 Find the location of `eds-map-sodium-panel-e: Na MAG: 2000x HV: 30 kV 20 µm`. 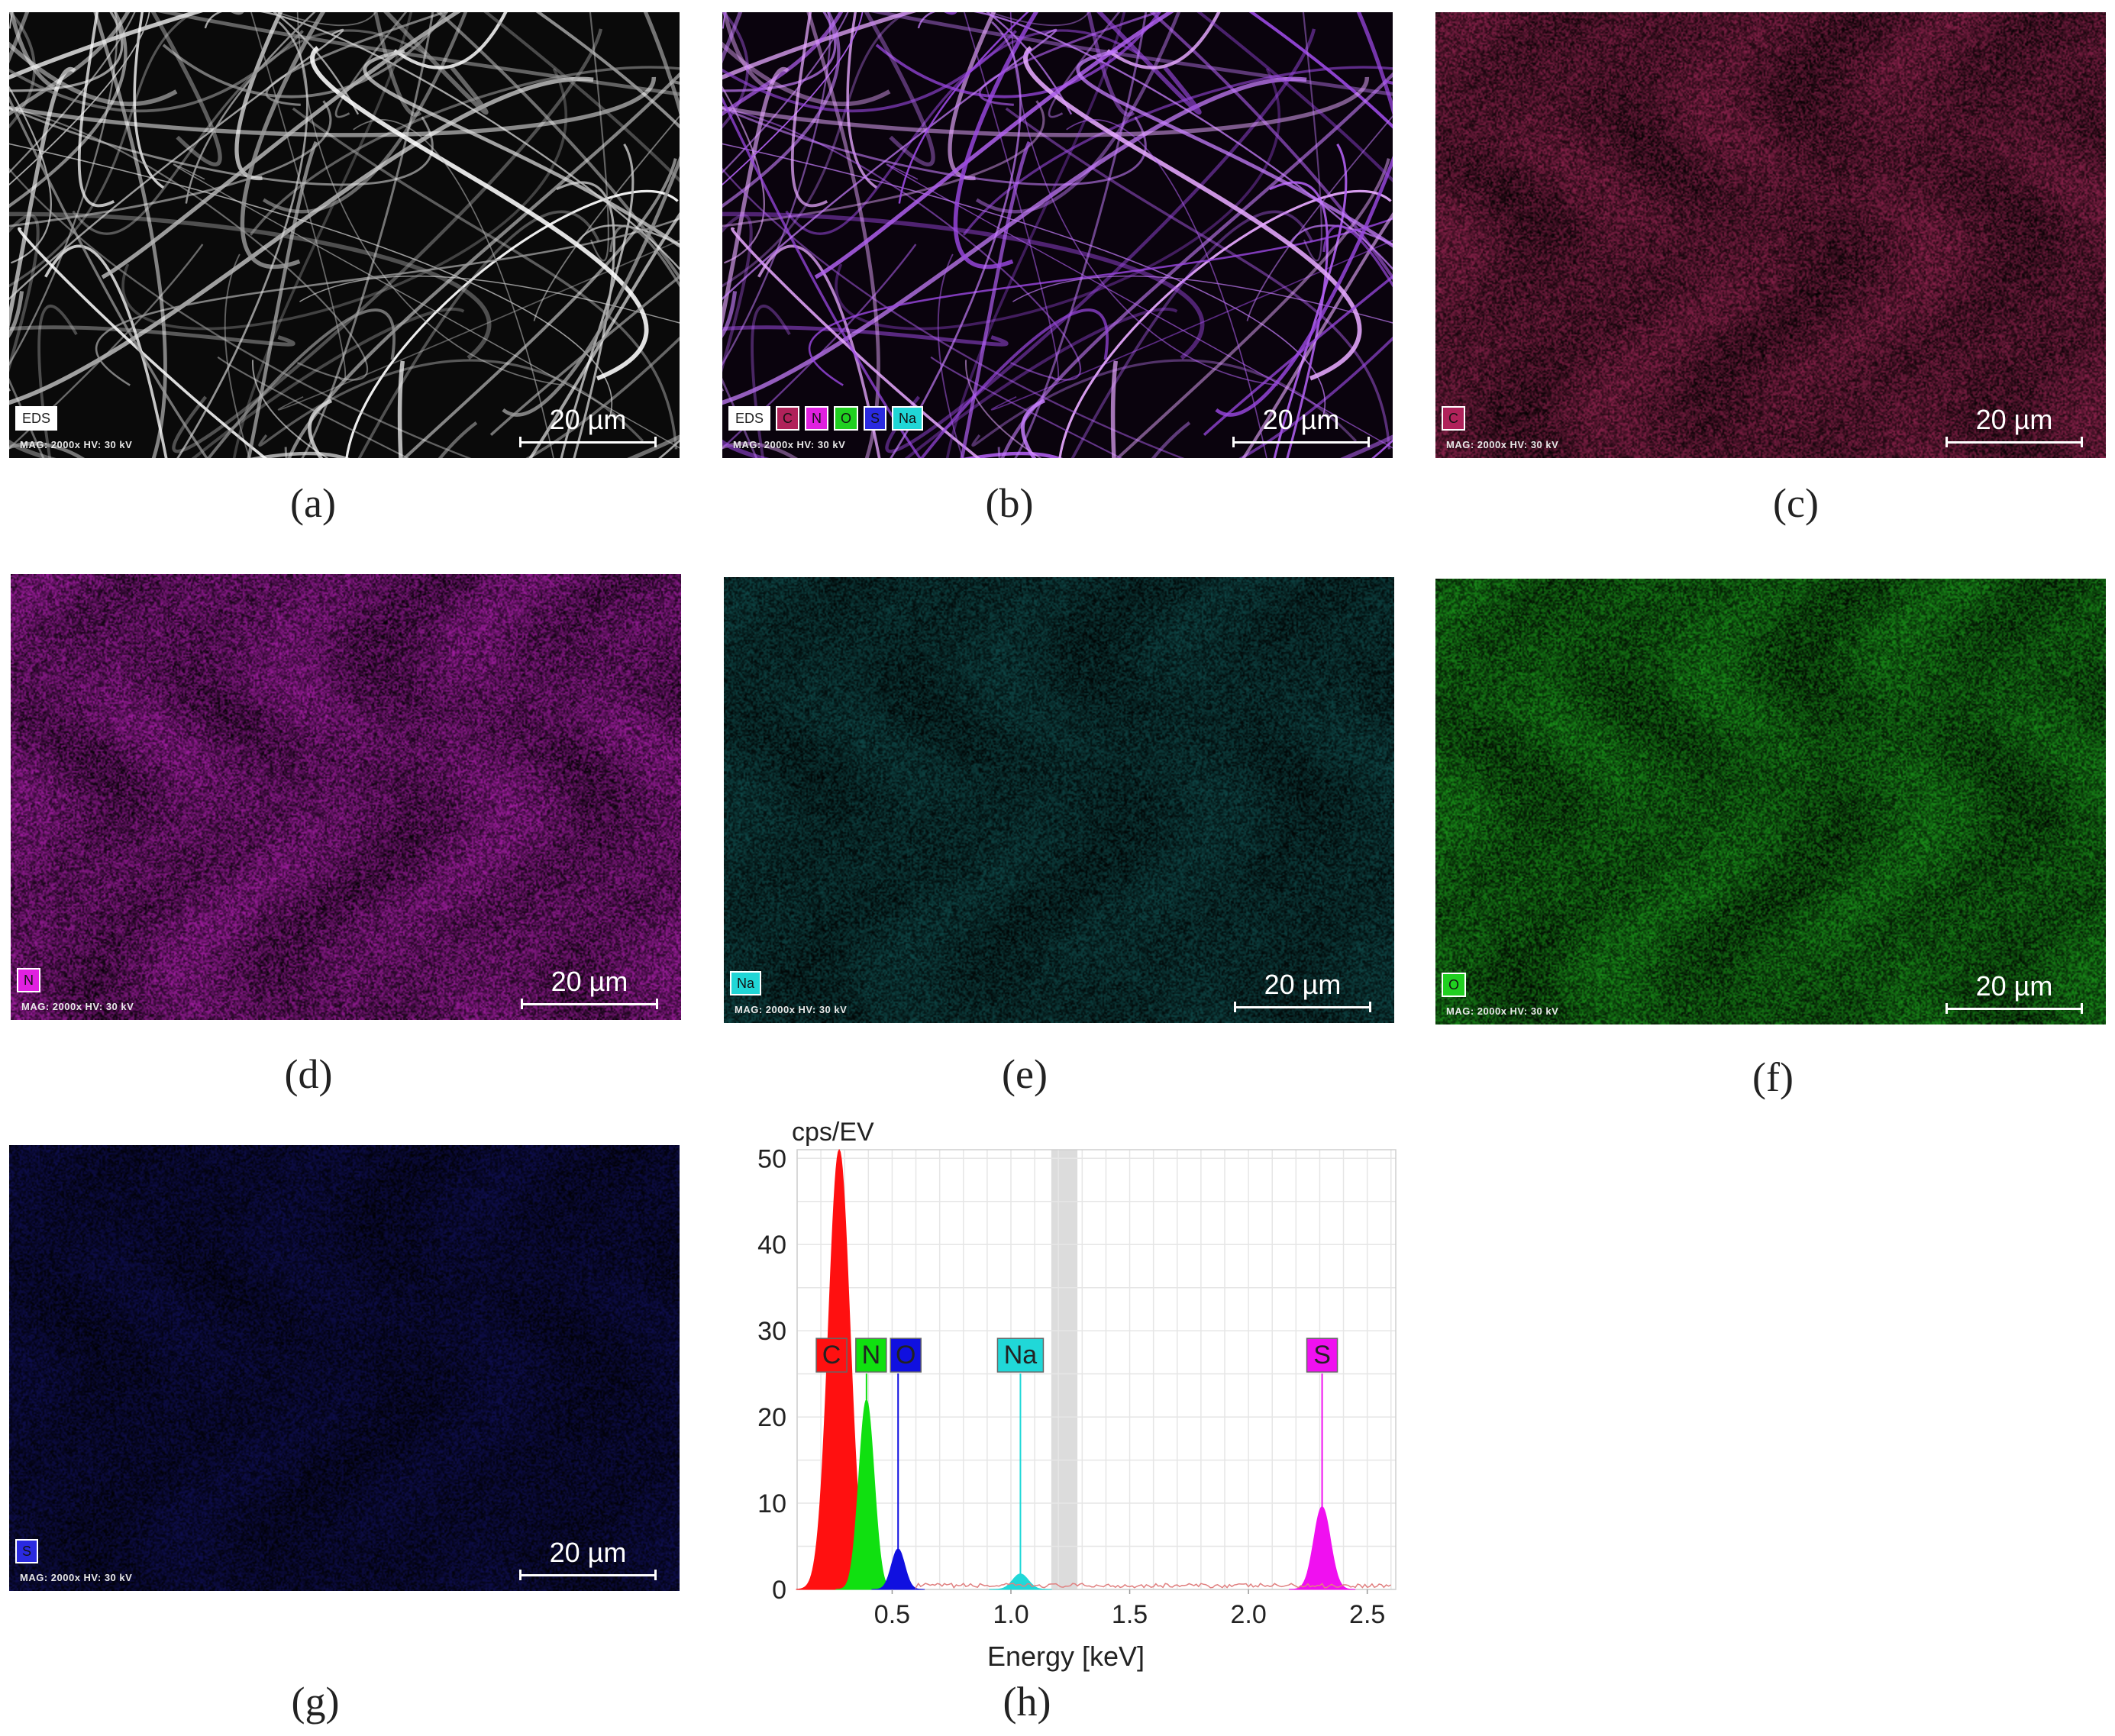

eds-map-sodium-panel-e: Na MAG: 2000x HV: 30 kV 20 µm is located at coordinates (1059, 800).